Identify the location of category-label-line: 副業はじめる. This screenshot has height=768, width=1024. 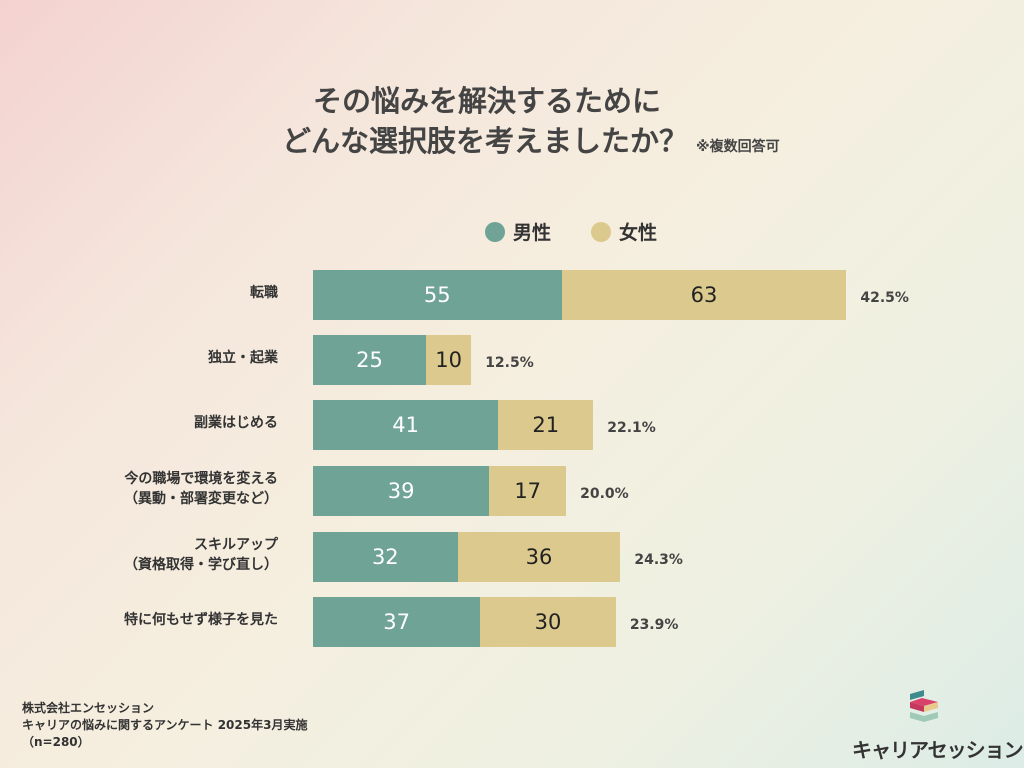
(236, 423).